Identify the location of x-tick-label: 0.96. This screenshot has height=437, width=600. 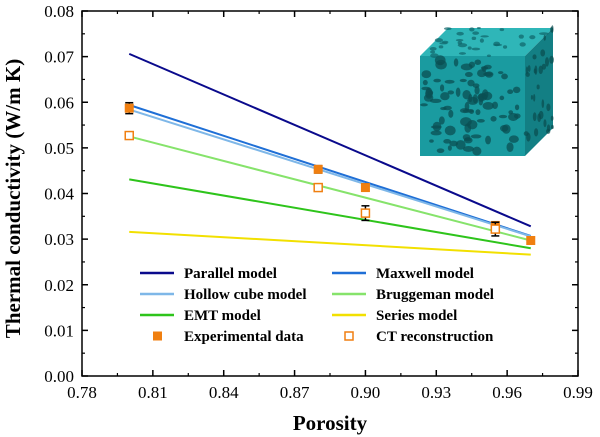
(507, 392).